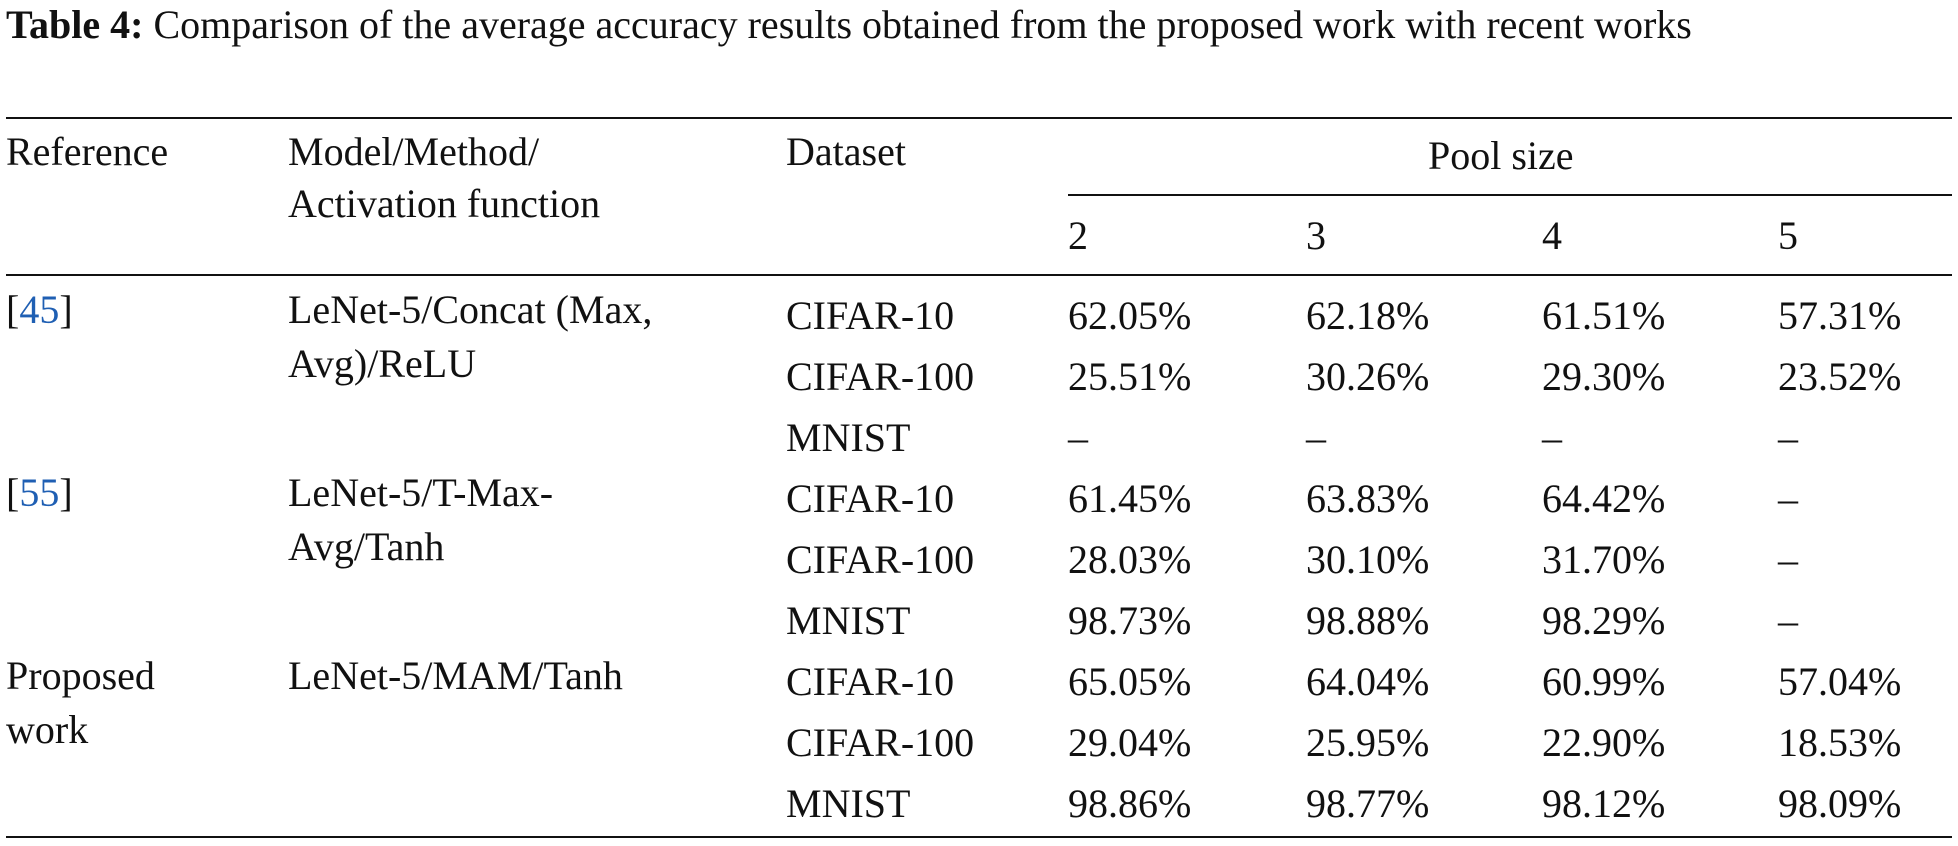  Describe the element at coordinates (382, 363) in the screenshot. I see `model-line2: Avg)/ReLU` at that location.